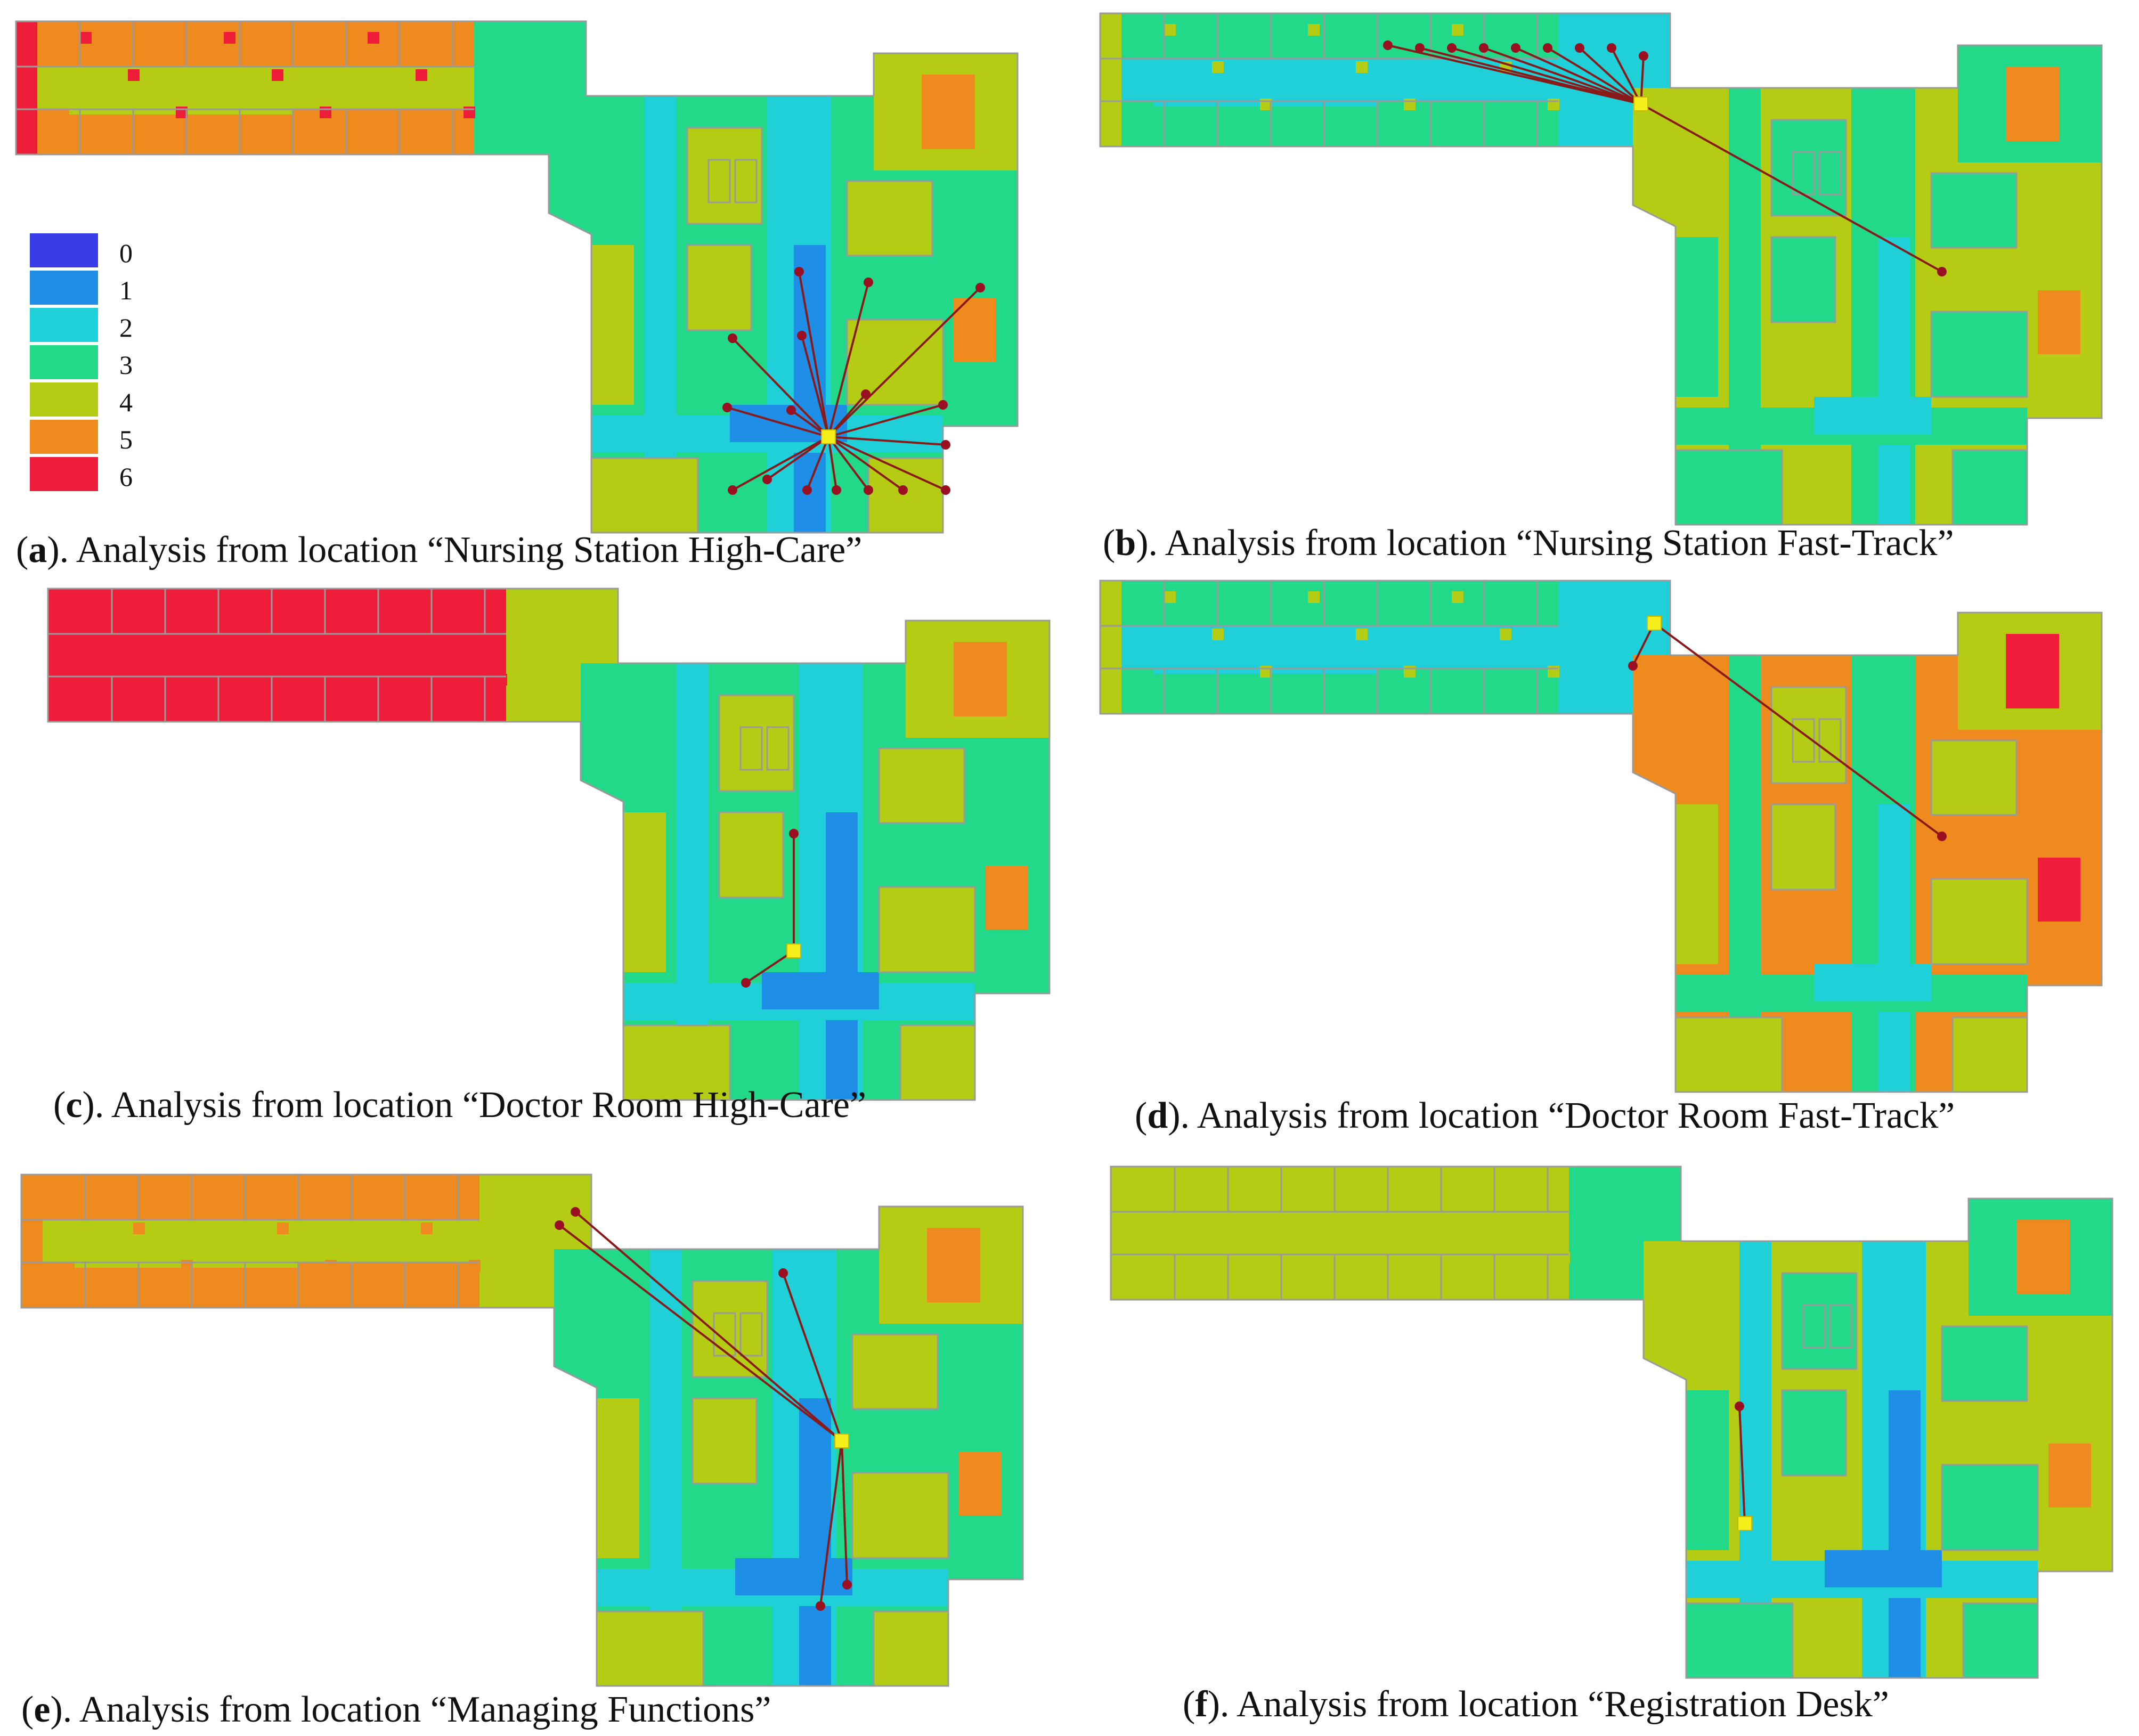  I want to click on core-zone, so click(1894, 381).